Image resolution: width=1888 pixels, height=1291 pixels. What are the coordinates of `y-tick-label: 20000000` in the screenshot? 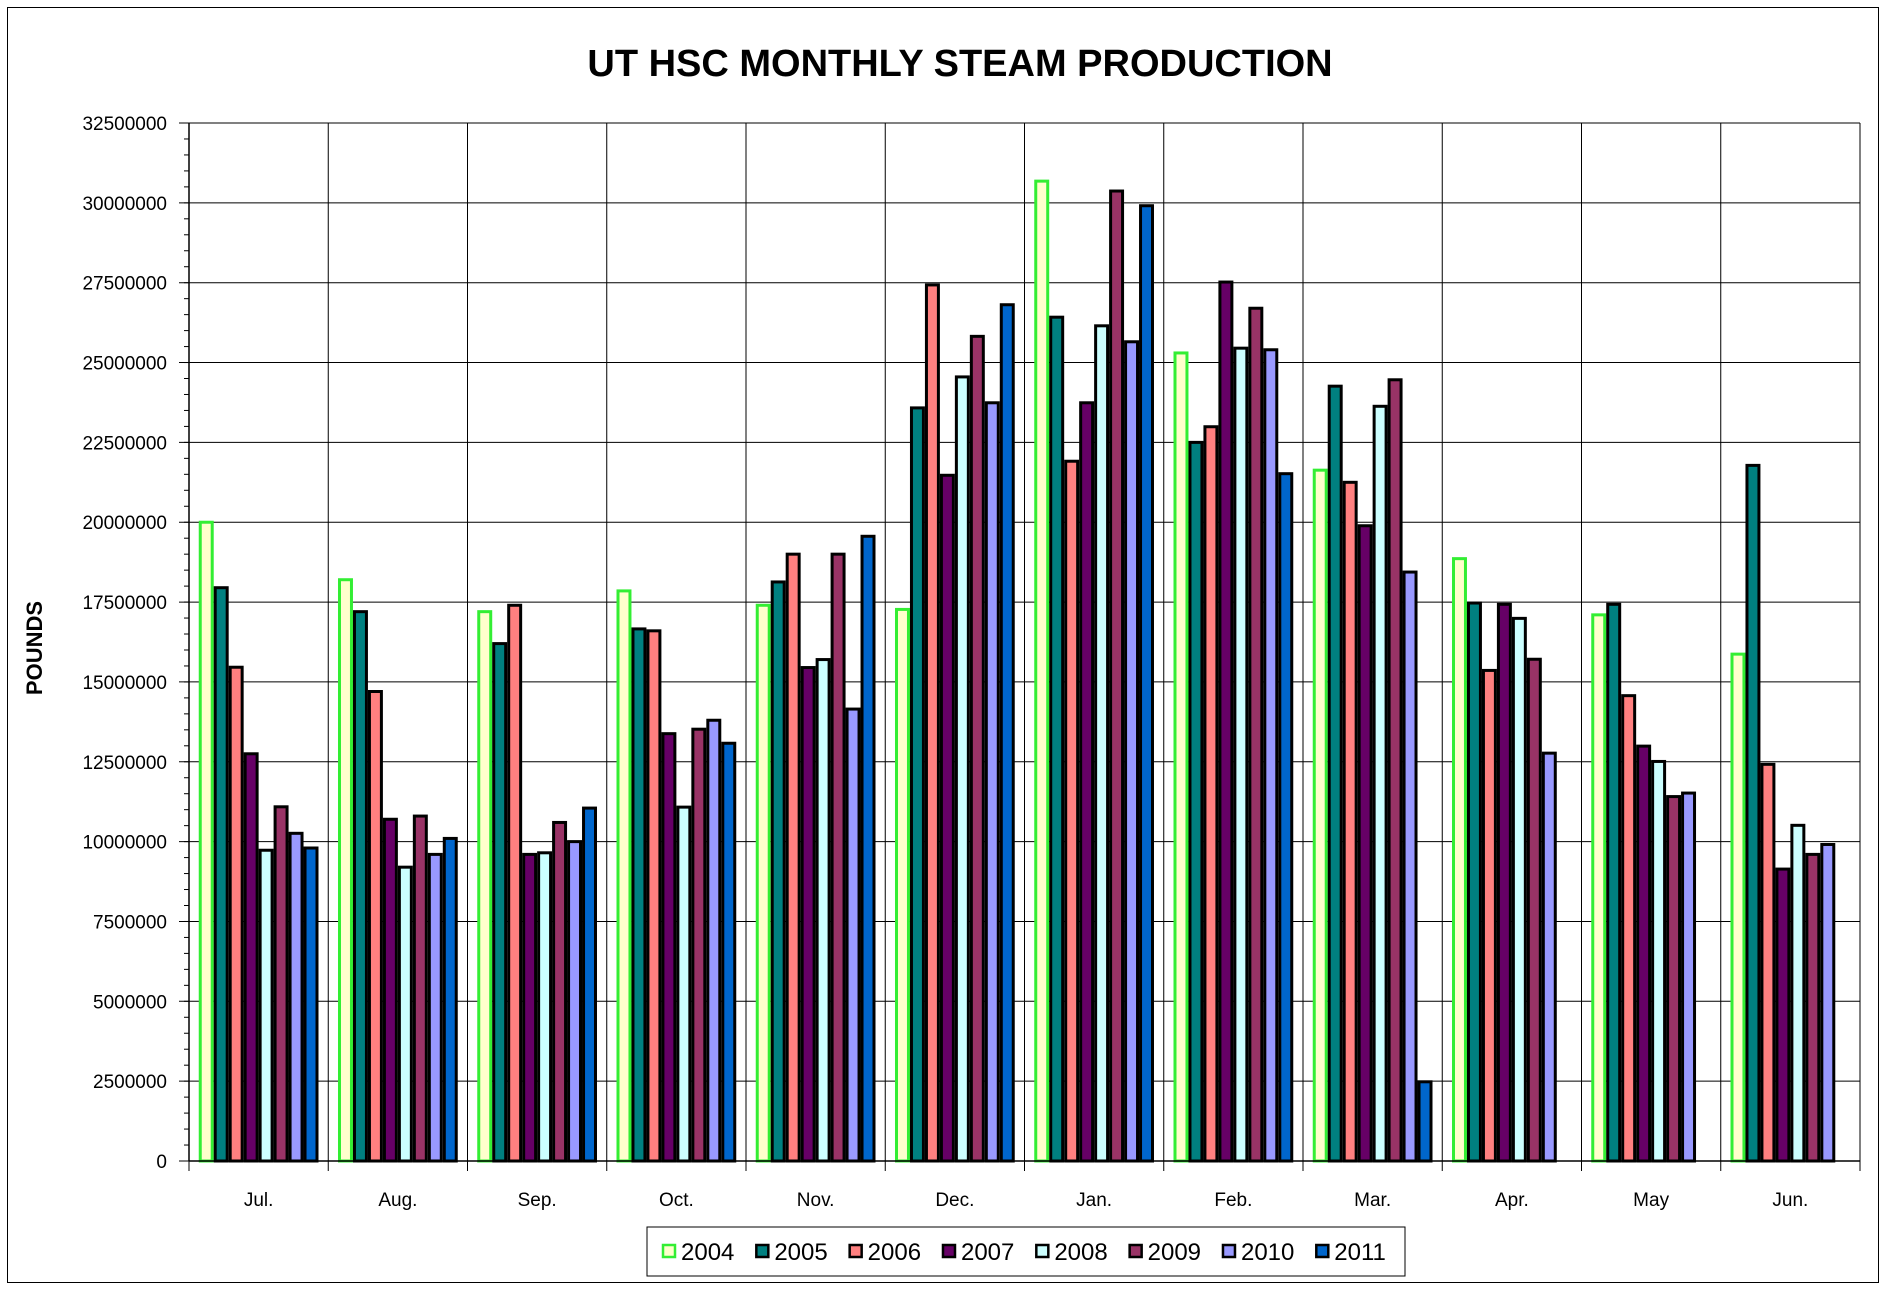 It's located at (124, 523).